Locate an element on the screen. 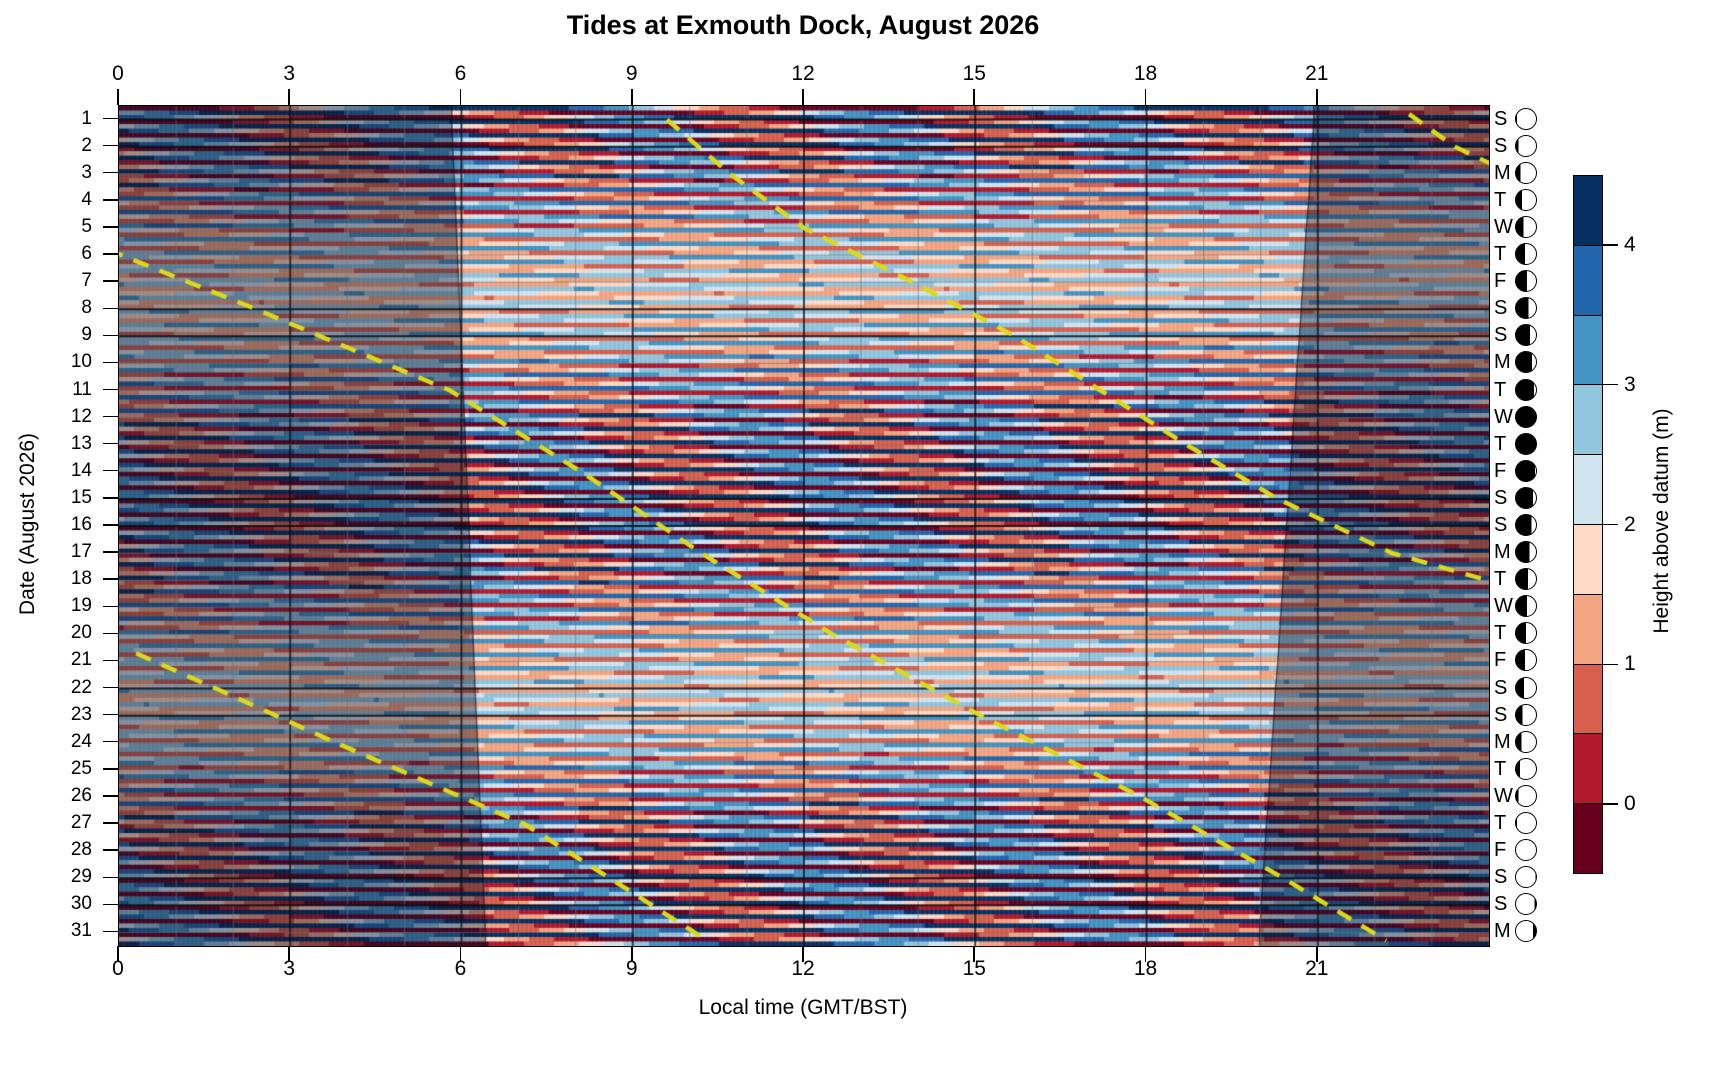  chart-title: Tides at Exmouth Dock, August 2026 is located at coordinates (803, 25).